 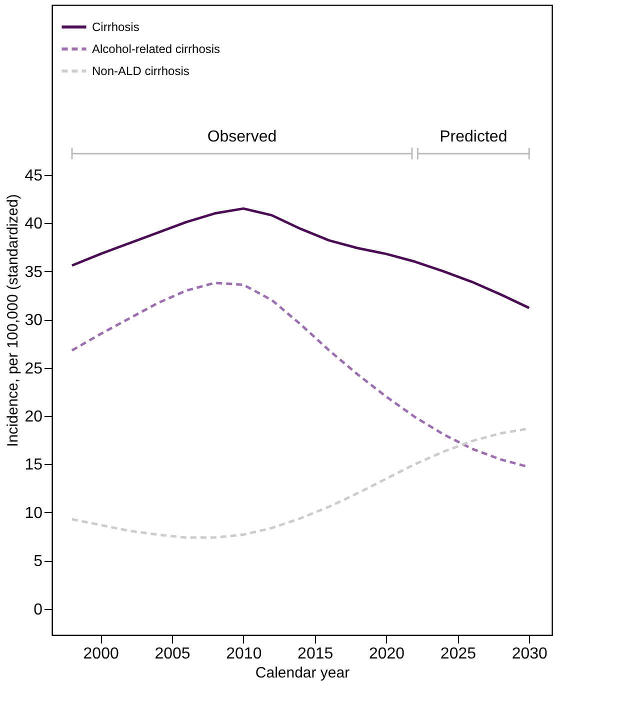 I want to click on line-series, so click(x=300, y=258).